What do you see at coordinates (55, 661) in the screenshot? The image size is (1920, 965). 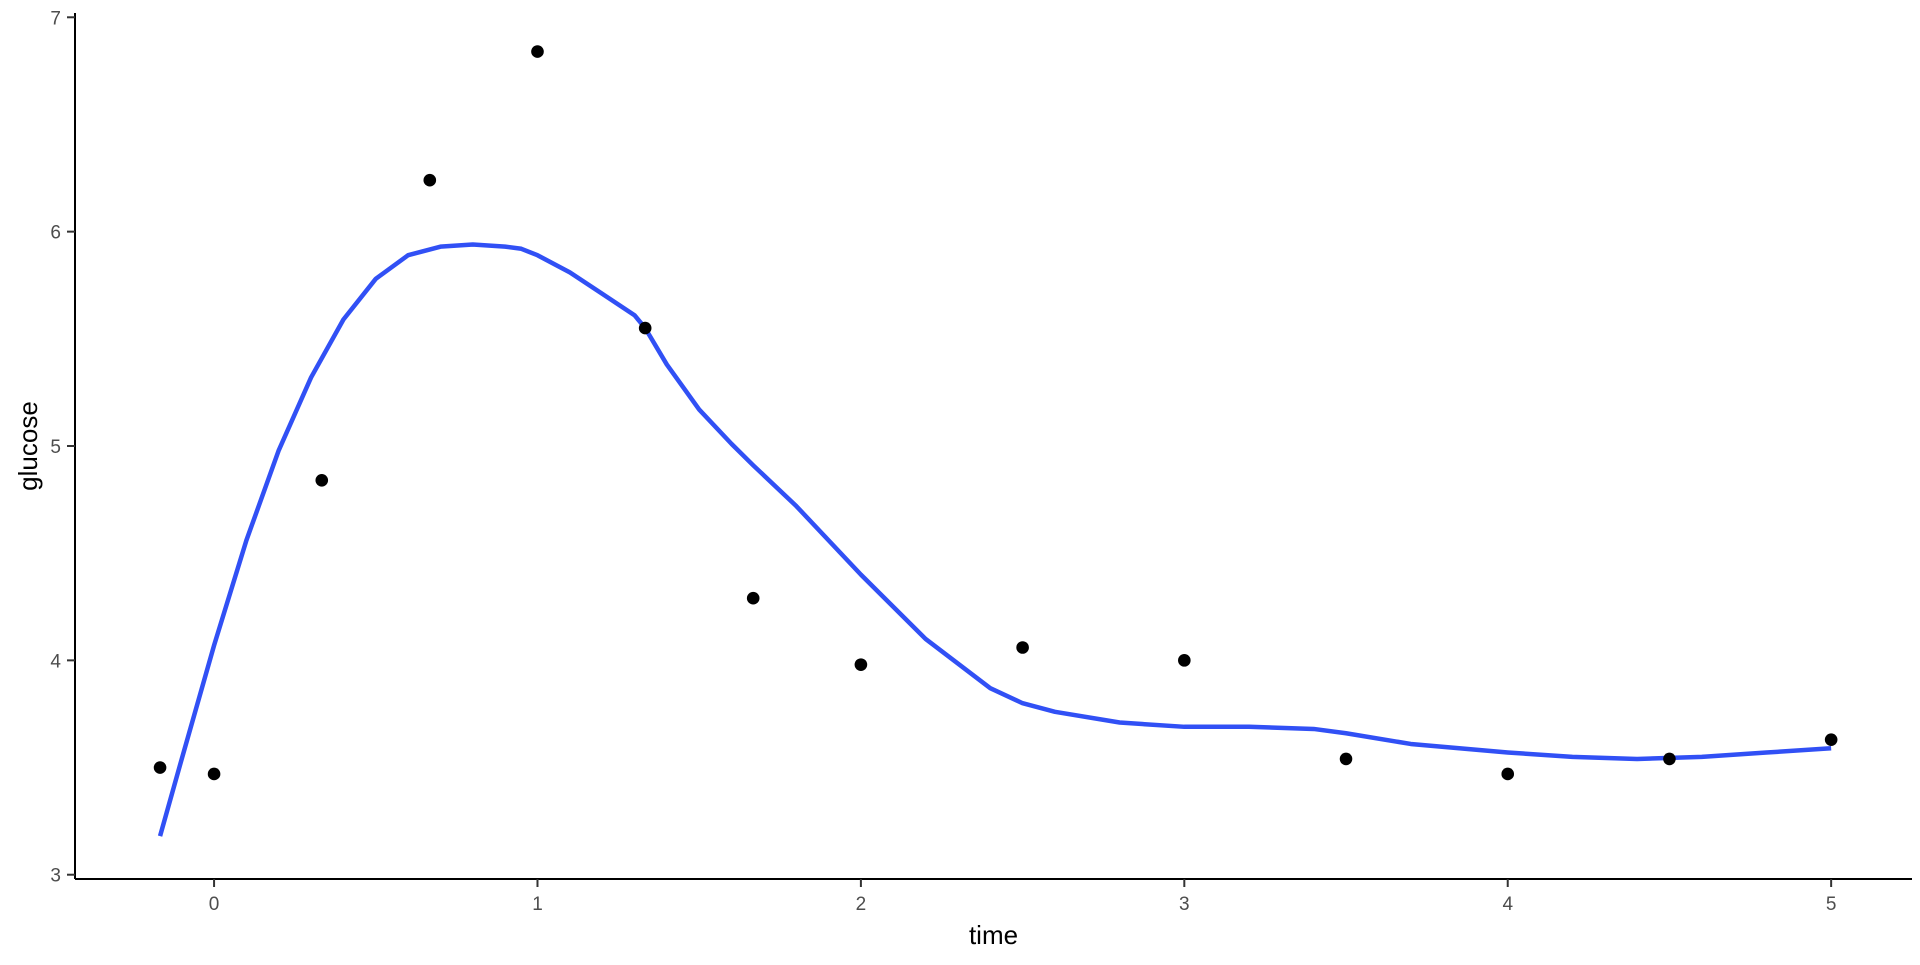 I see `y-tick-label: 4` at bounding box center [55, 661].